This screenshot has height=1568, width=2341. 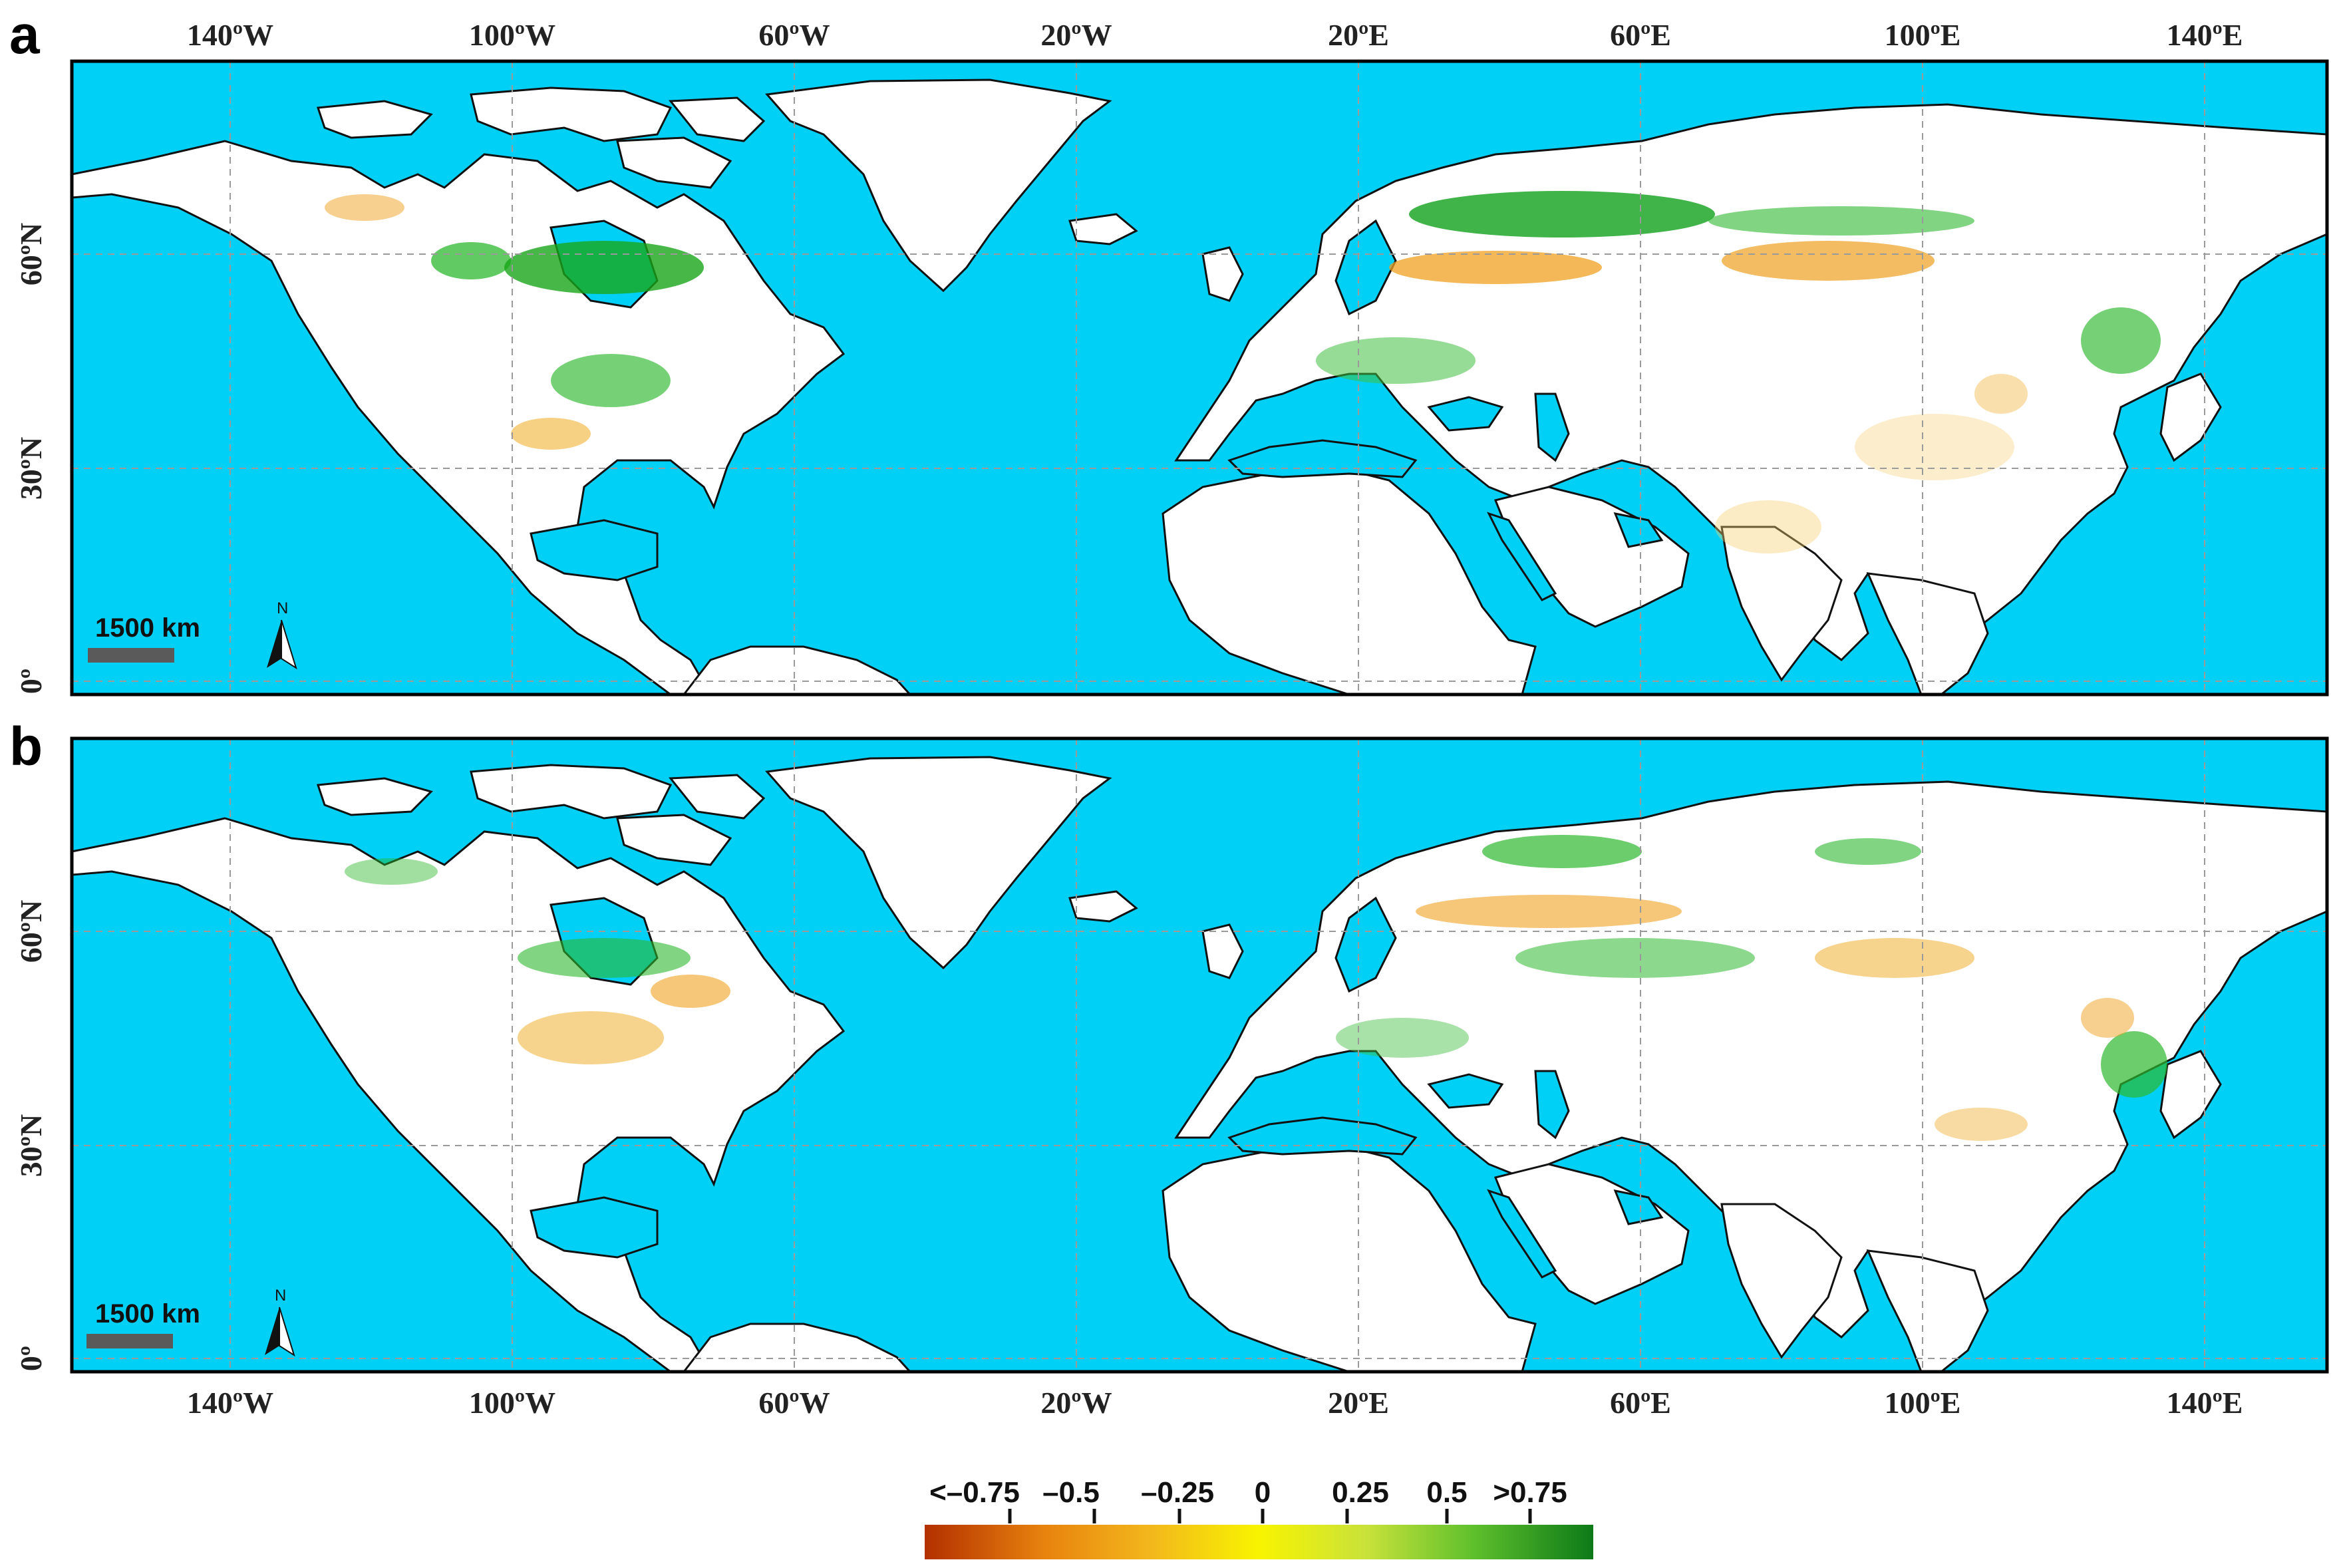 What do you see at coordinates (25, 35) in the screenshot?
I see `panel-letter-a: a` at bounding box center [25, 35].